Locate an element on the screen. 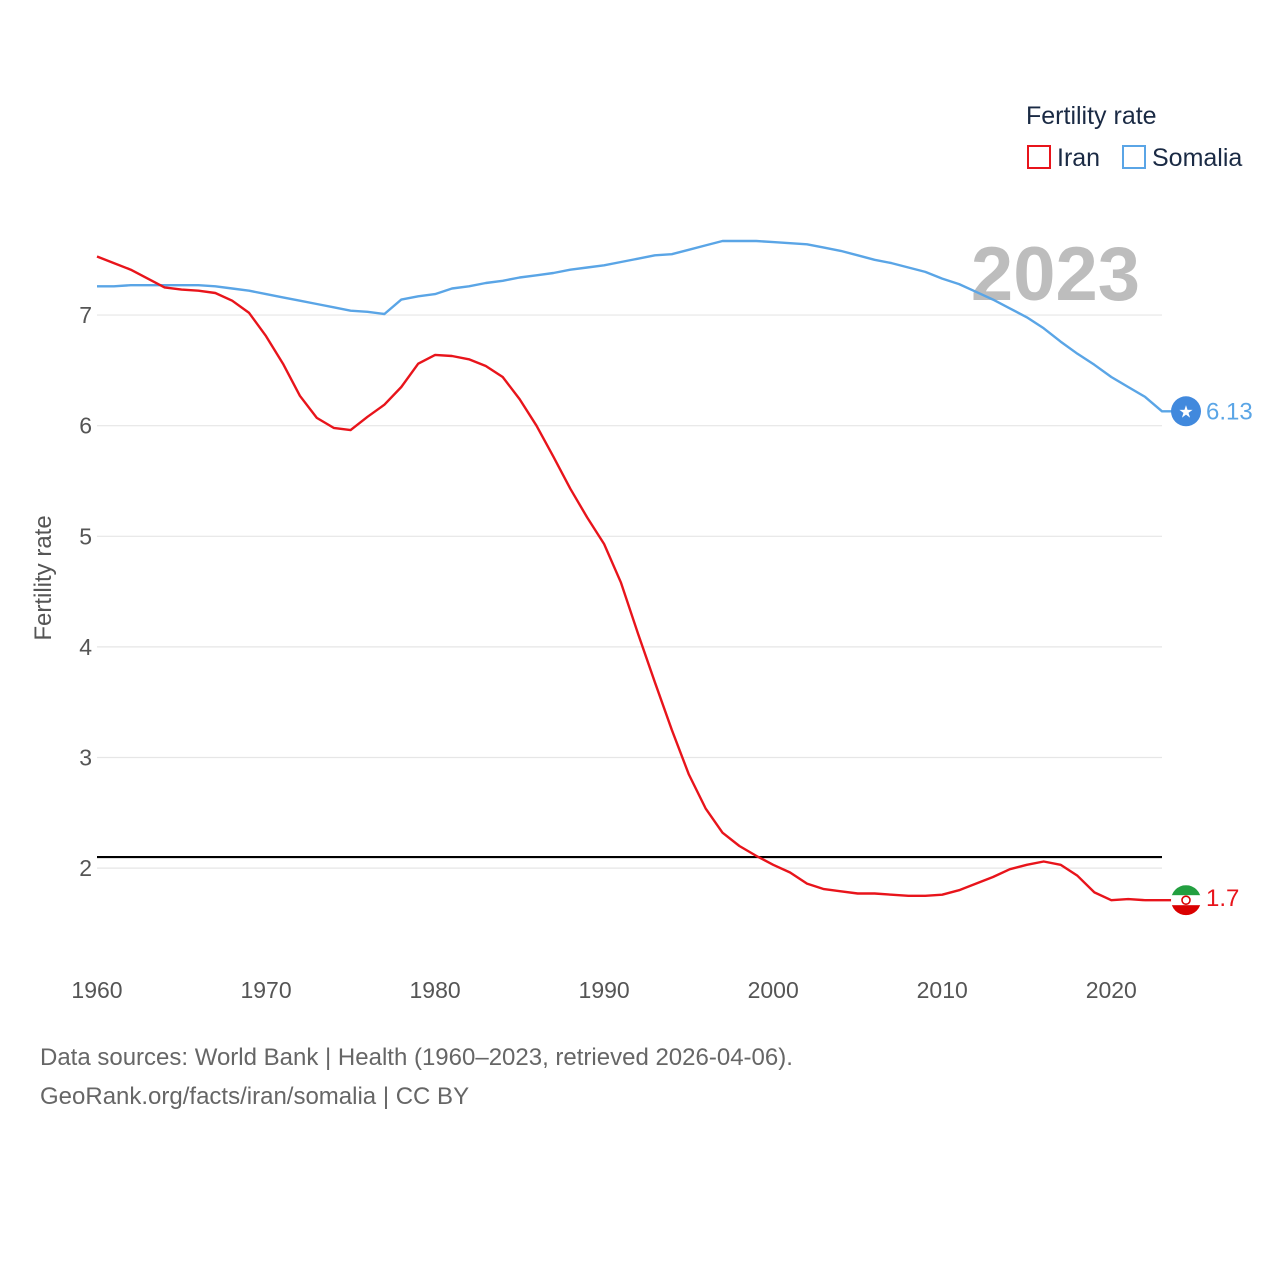 This screenshot has width=1280, height=1280. x-tick-label-1980: 1980 is located at coordinates (435, 990).